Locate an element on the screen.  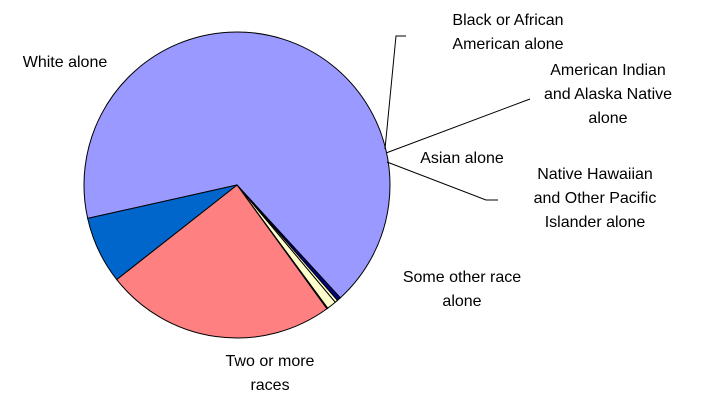
slice-label-line: White alone is located at coordinates (65, 62).